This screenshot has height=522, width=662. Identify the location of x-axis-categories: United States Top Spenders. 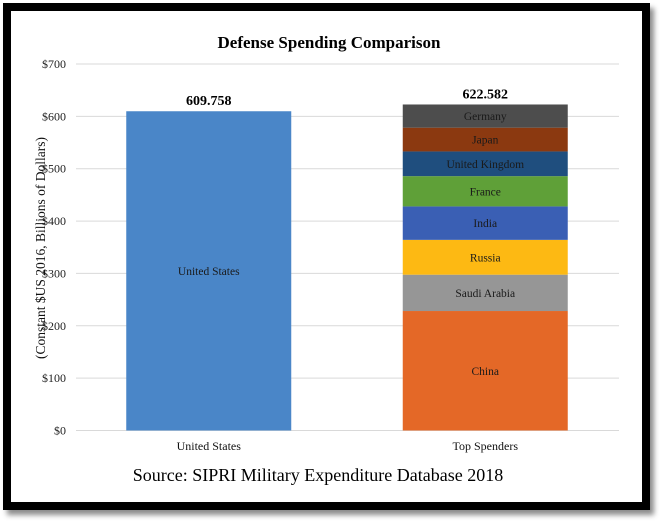
(348, 446).